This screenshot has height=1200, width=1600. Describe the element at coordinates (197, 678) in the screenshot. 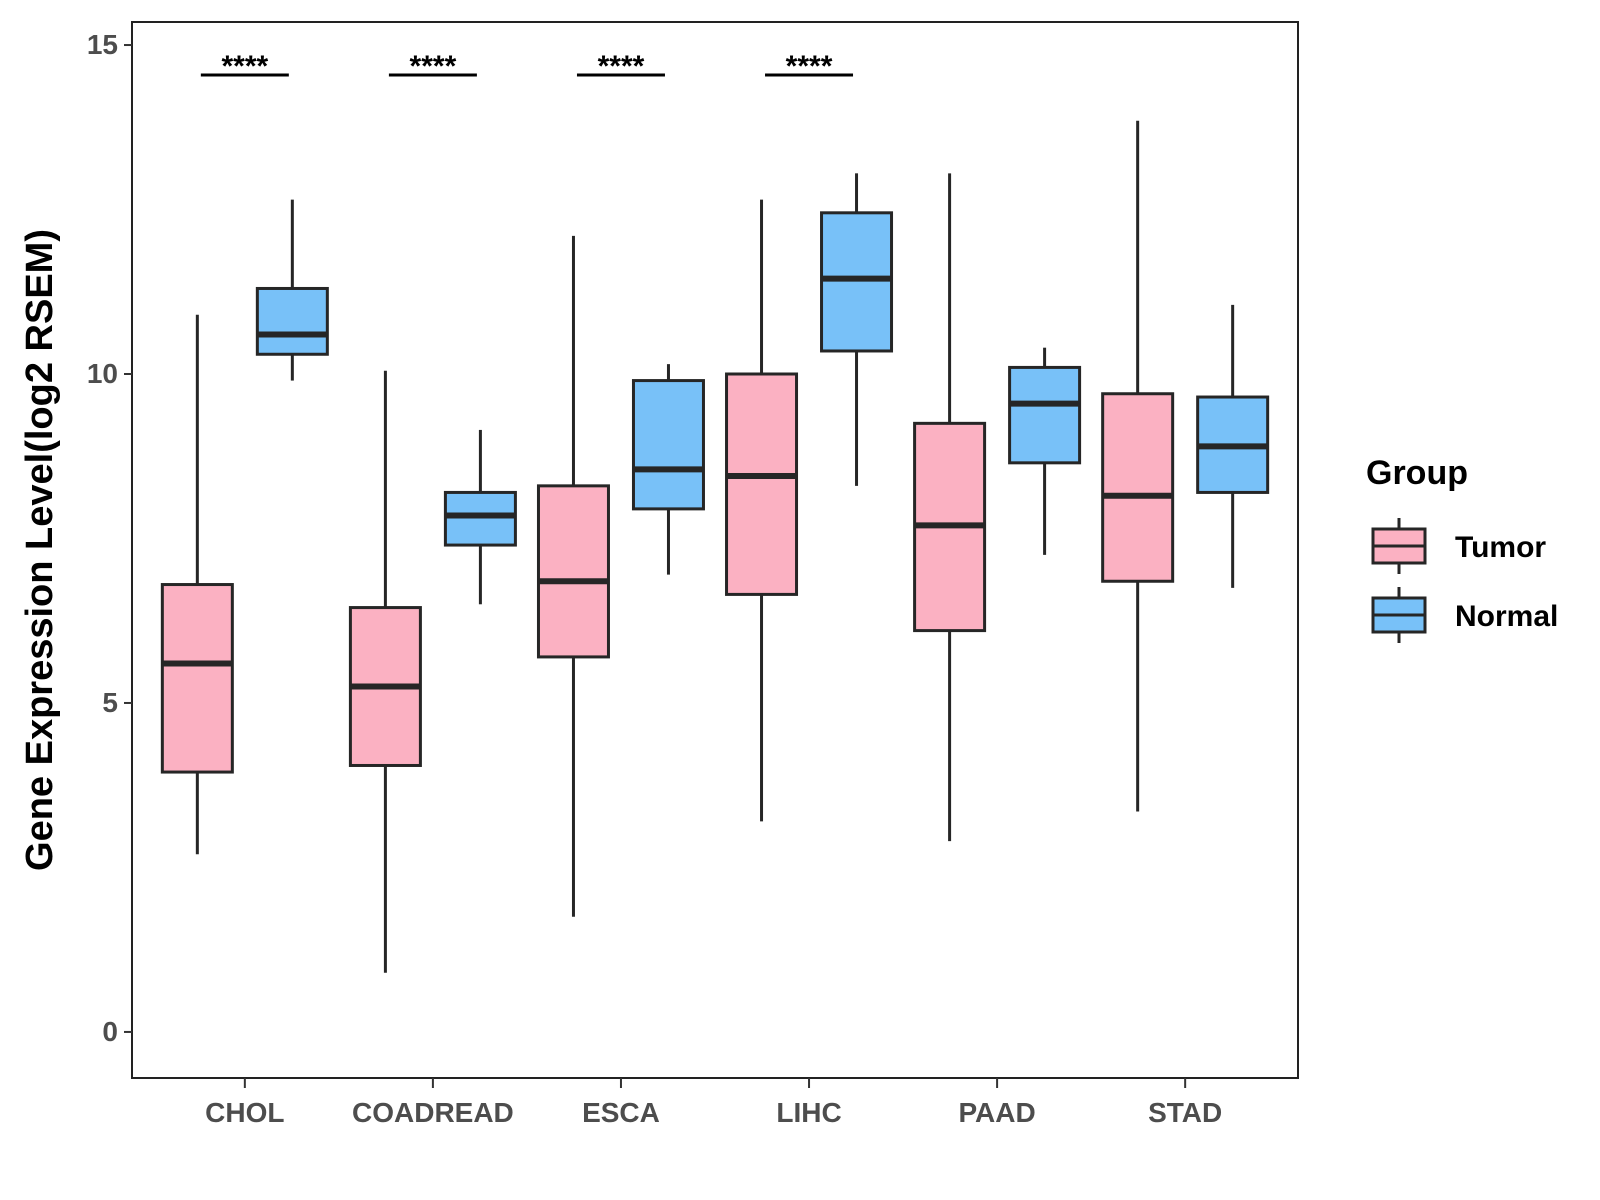

I see `tumor-chol-box` at that location.